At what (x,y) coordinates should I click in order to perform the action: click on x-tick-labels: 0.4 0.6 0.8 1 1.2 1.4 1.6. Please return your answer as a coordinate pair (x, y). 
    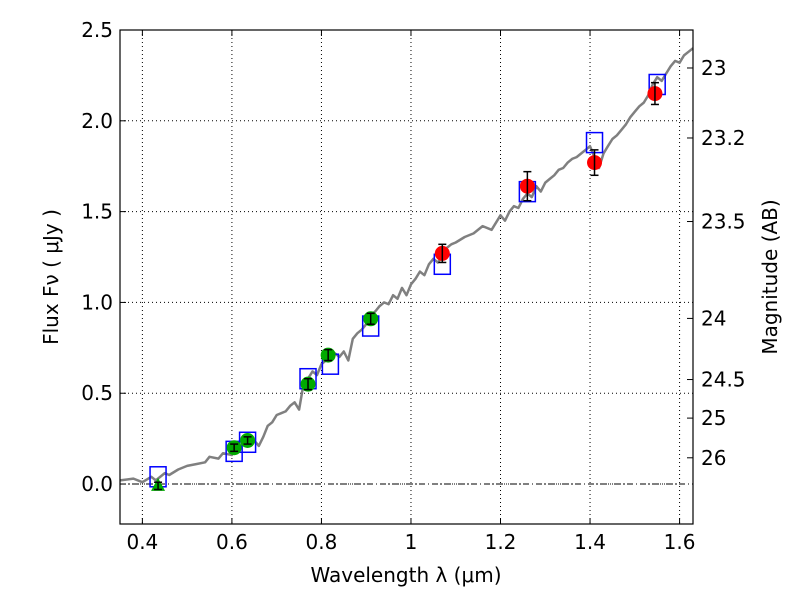
    Looking at the image, I should click on (410, 542).